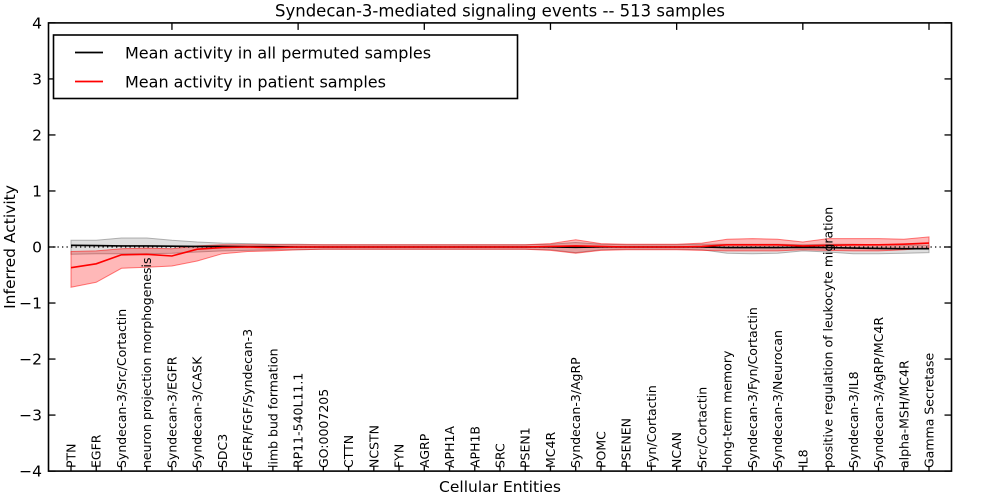  Describe the element at coordinates (802, 458) in the screenshot. I see `x-tick-label: IL8` at that location.